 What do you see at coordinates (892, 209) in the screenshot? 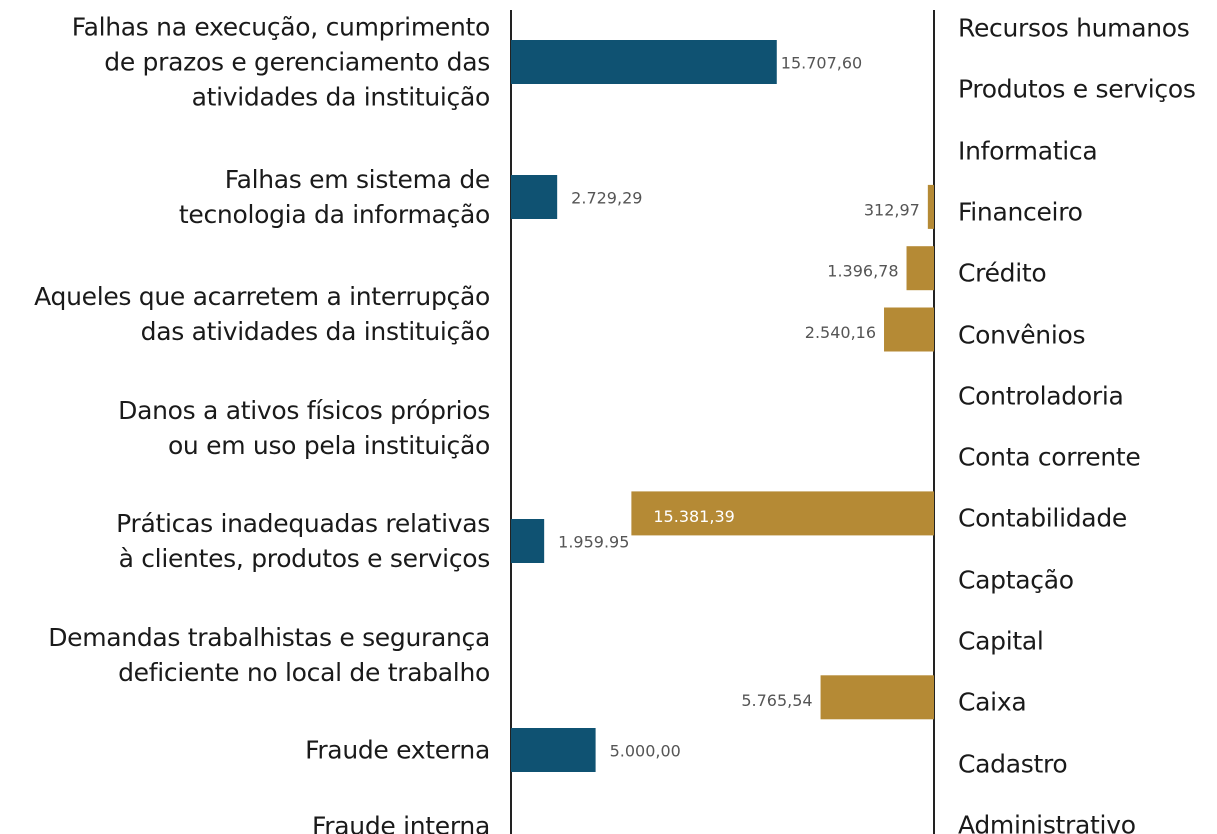
I see `value-label: 312,97` at bounding box center [892, 209].